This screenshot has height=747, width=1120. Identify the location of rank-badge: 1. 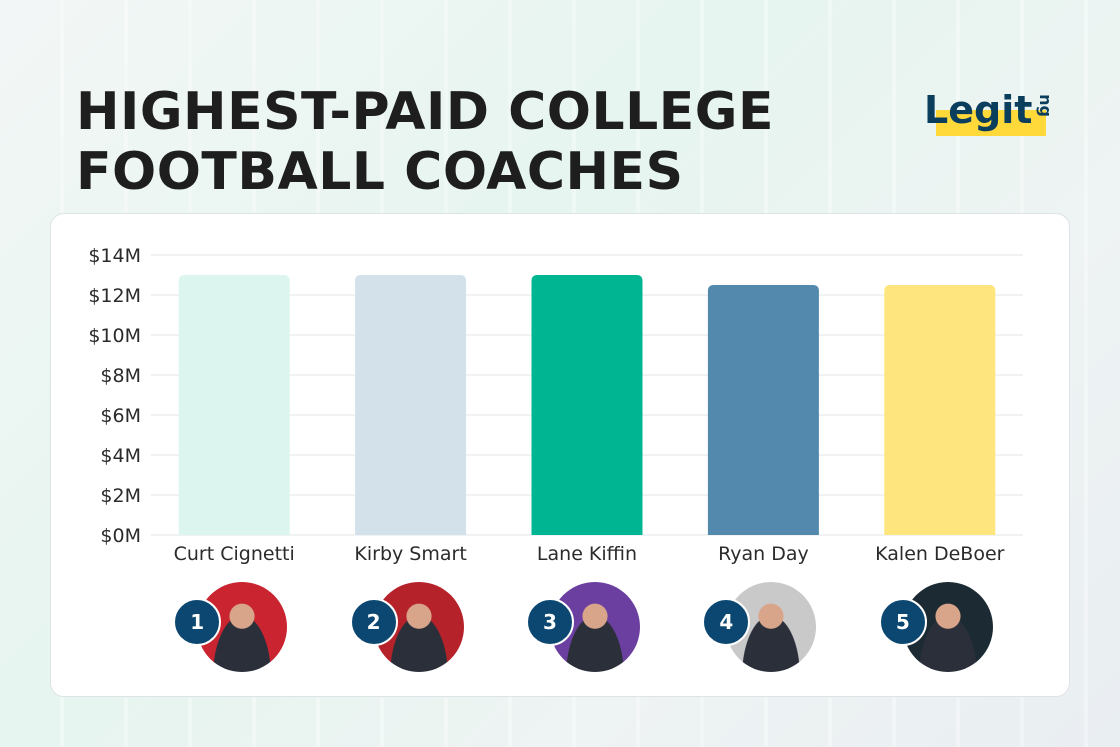
(197, 622).